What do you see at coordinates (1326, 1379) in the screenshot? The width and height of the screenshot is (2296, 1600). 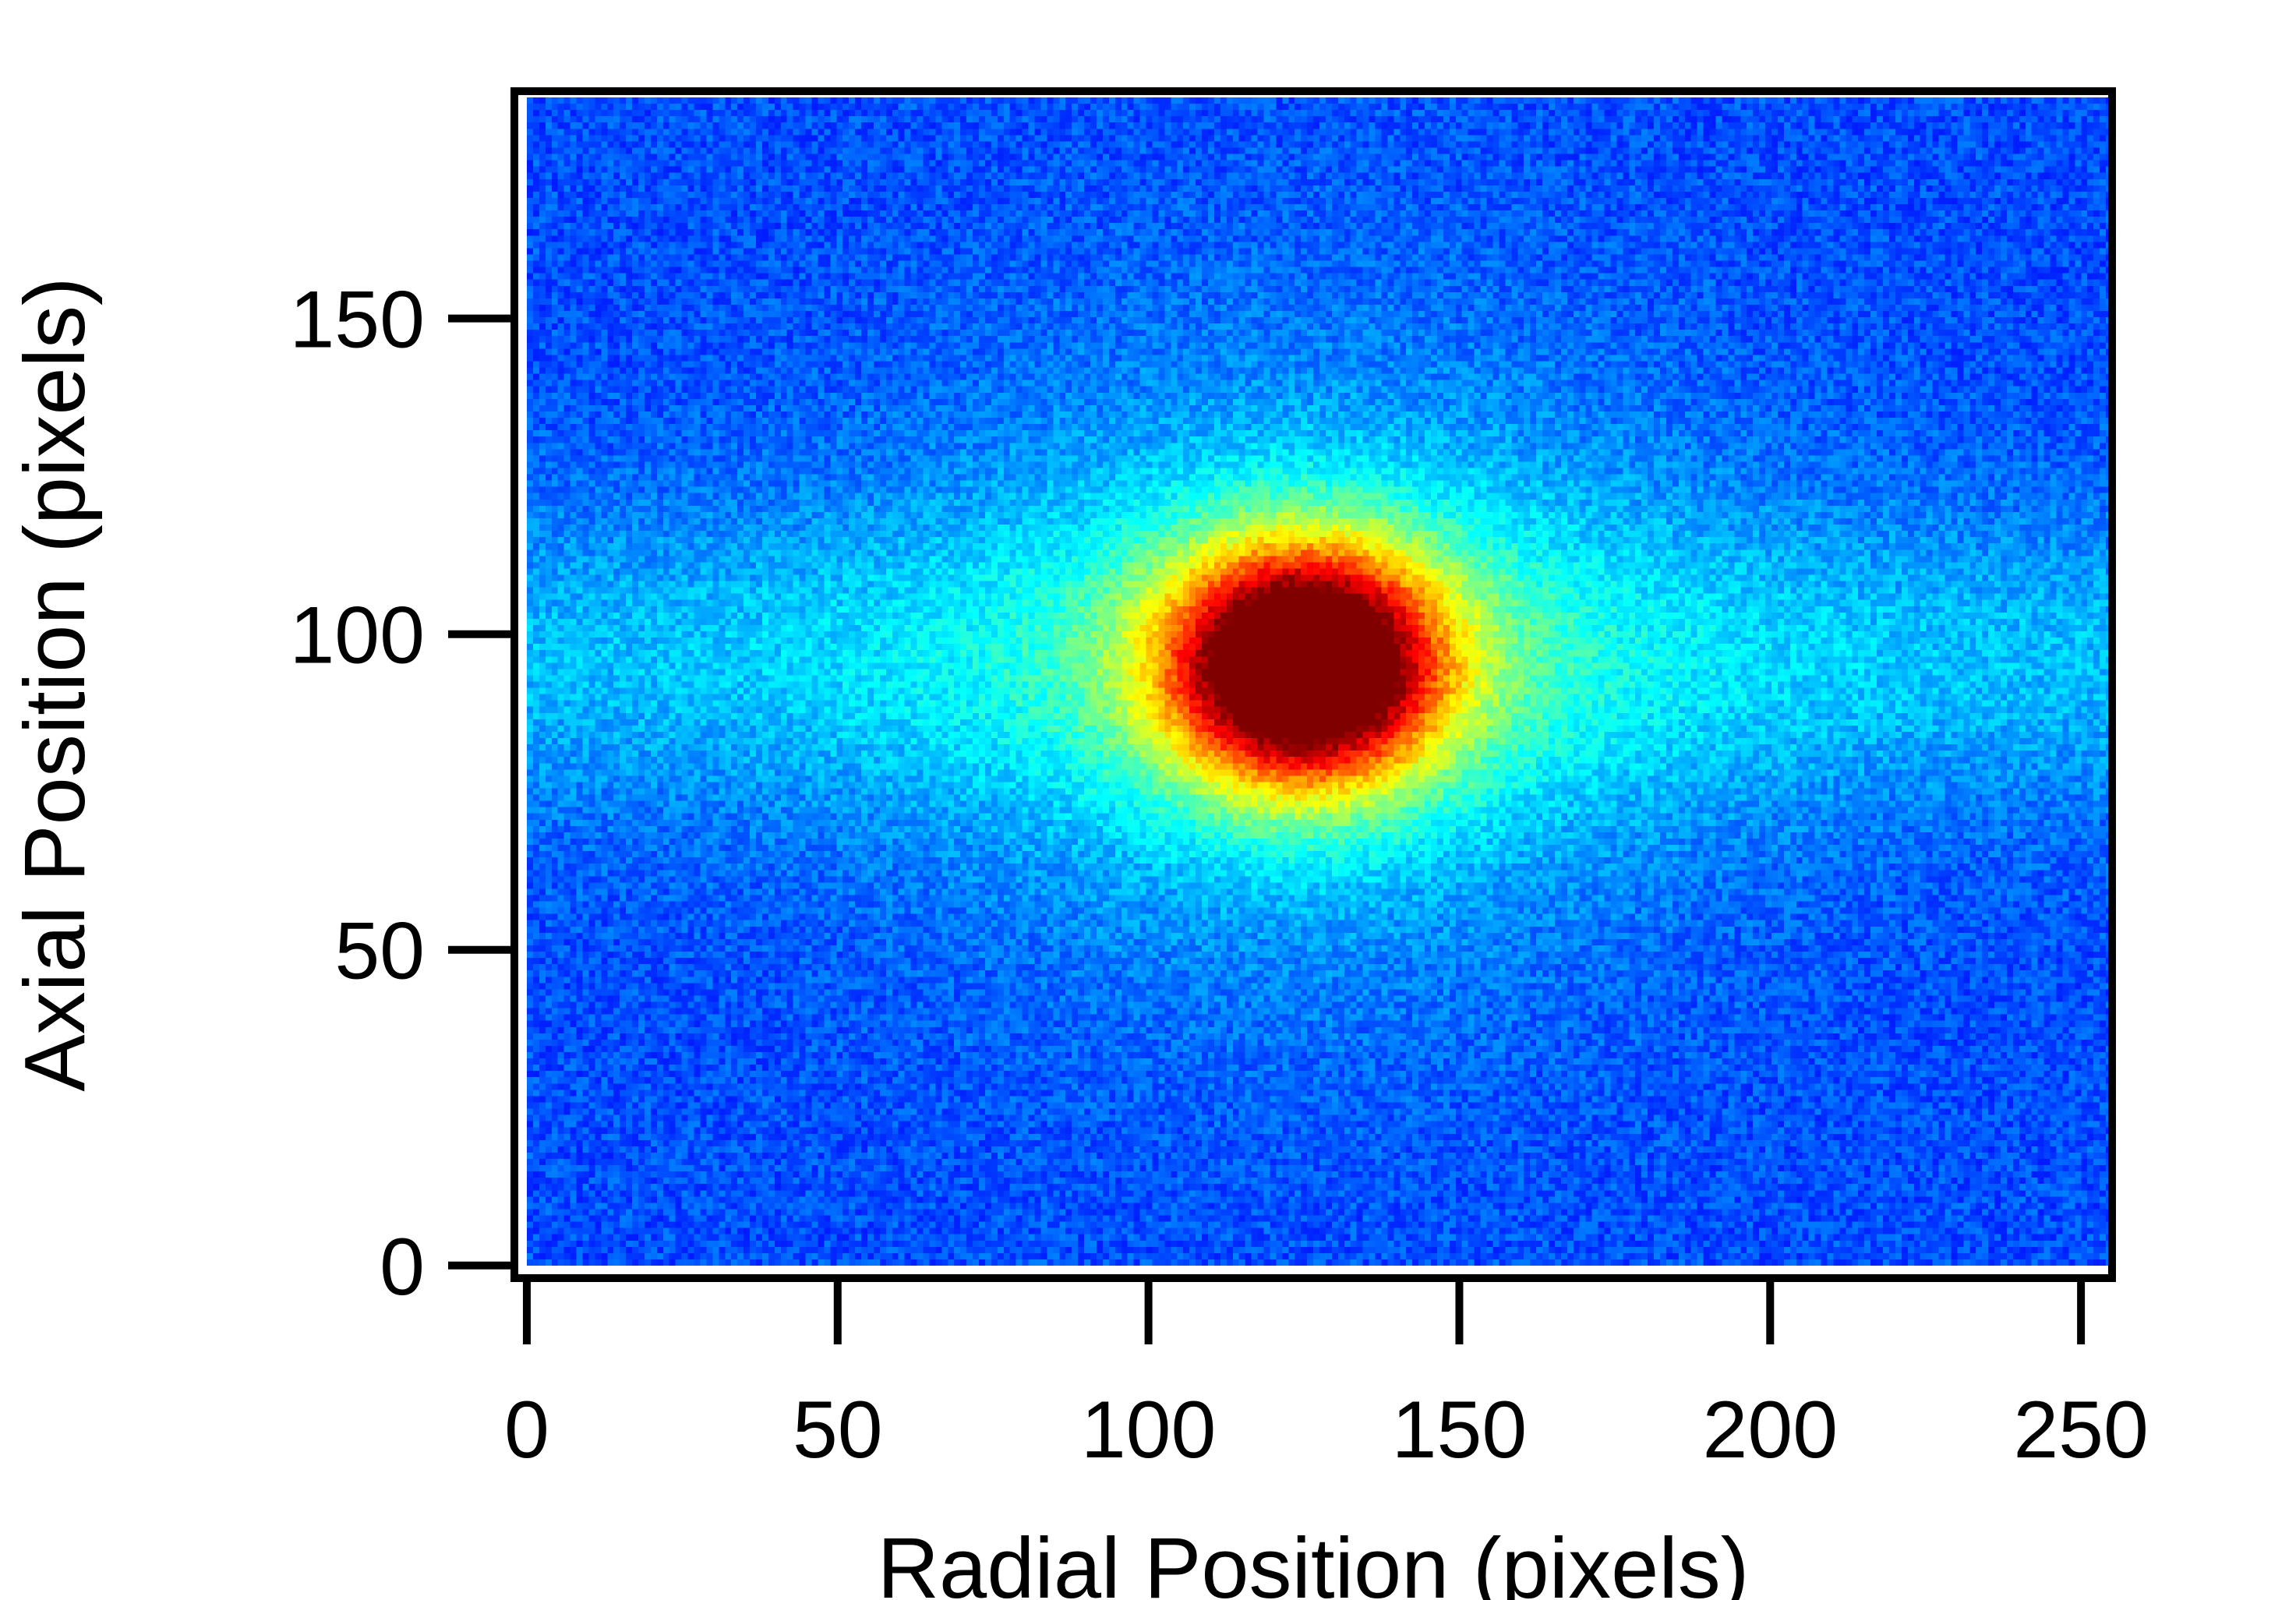 I see `x-axis-ticks: 0 50 100 150 200 250` at bounding box center [1326, 1379].